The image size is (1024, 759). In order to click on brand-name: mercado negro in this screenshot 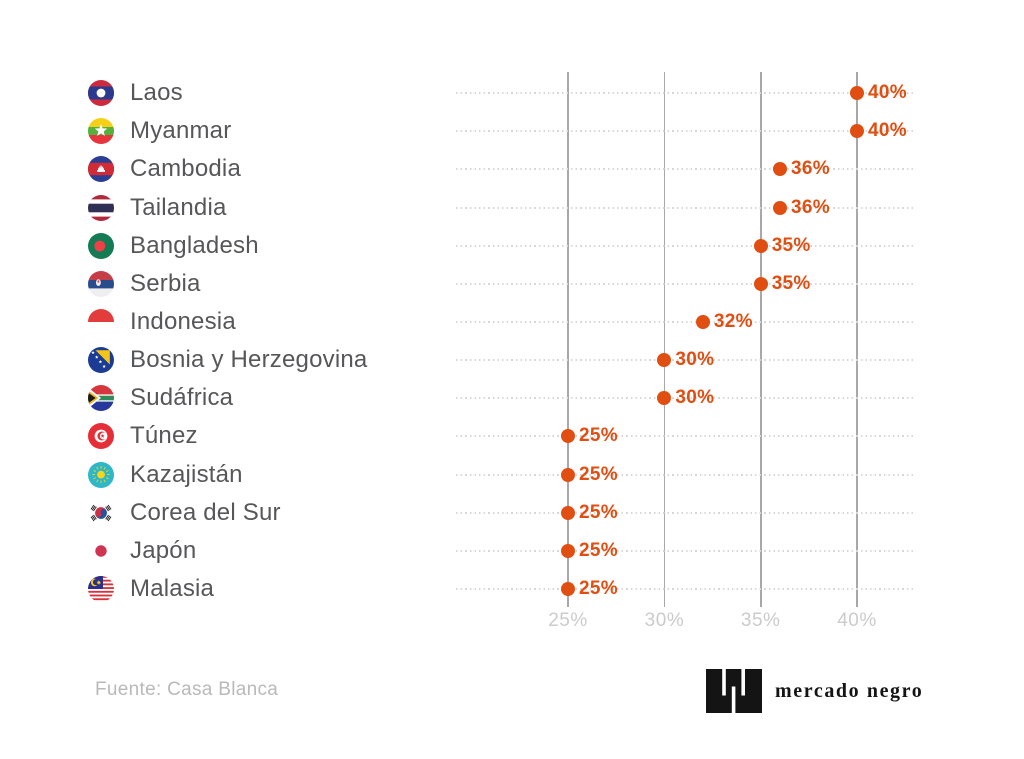, I will do `click(849, 690)`.